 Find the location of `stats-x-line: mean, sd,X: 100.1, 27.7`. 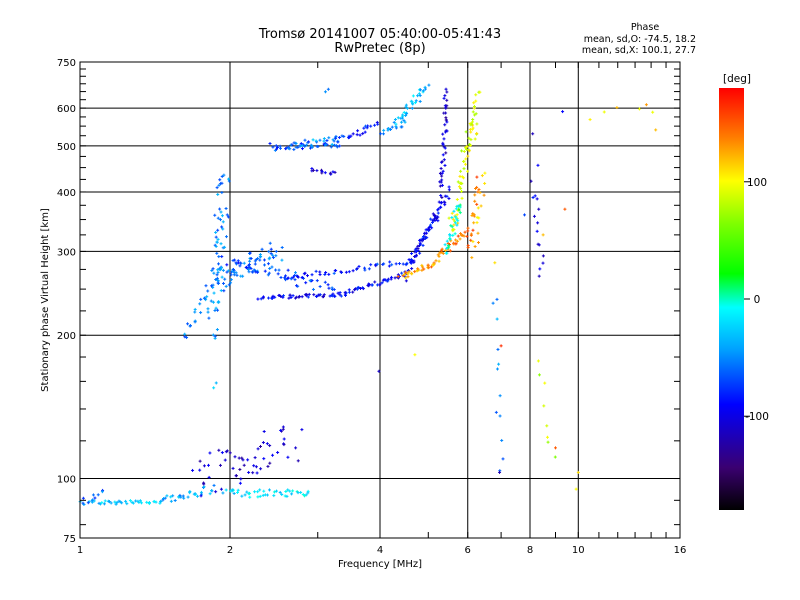

stats-x-line: mean, sd,X: 100.1, 27.7 is located at coordinates (639, 50).